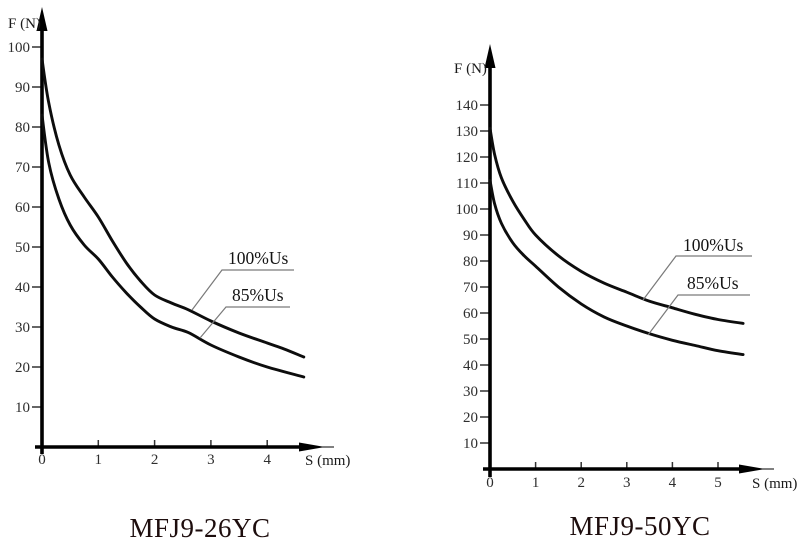 This screenshot has height=553, width=798. Describe the element at coordinates (718, 483) in the screenshot. I see `x-tick-label: 5` at that location.